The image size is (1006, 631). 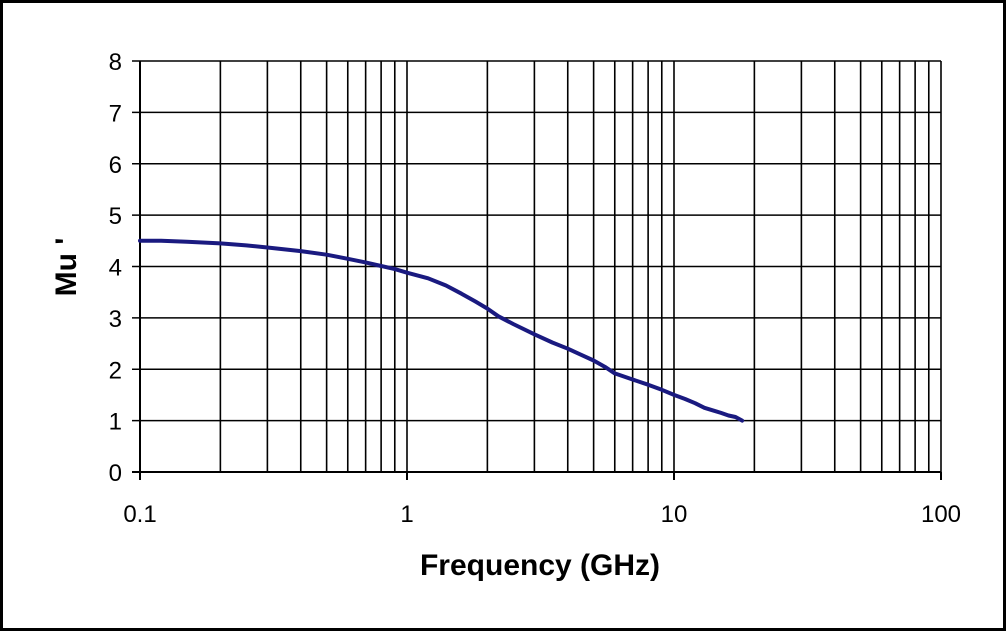 I want to click on y-tick-labels: 0 1 2 3 4 5 6 7 8, so click(x=115, y=268).